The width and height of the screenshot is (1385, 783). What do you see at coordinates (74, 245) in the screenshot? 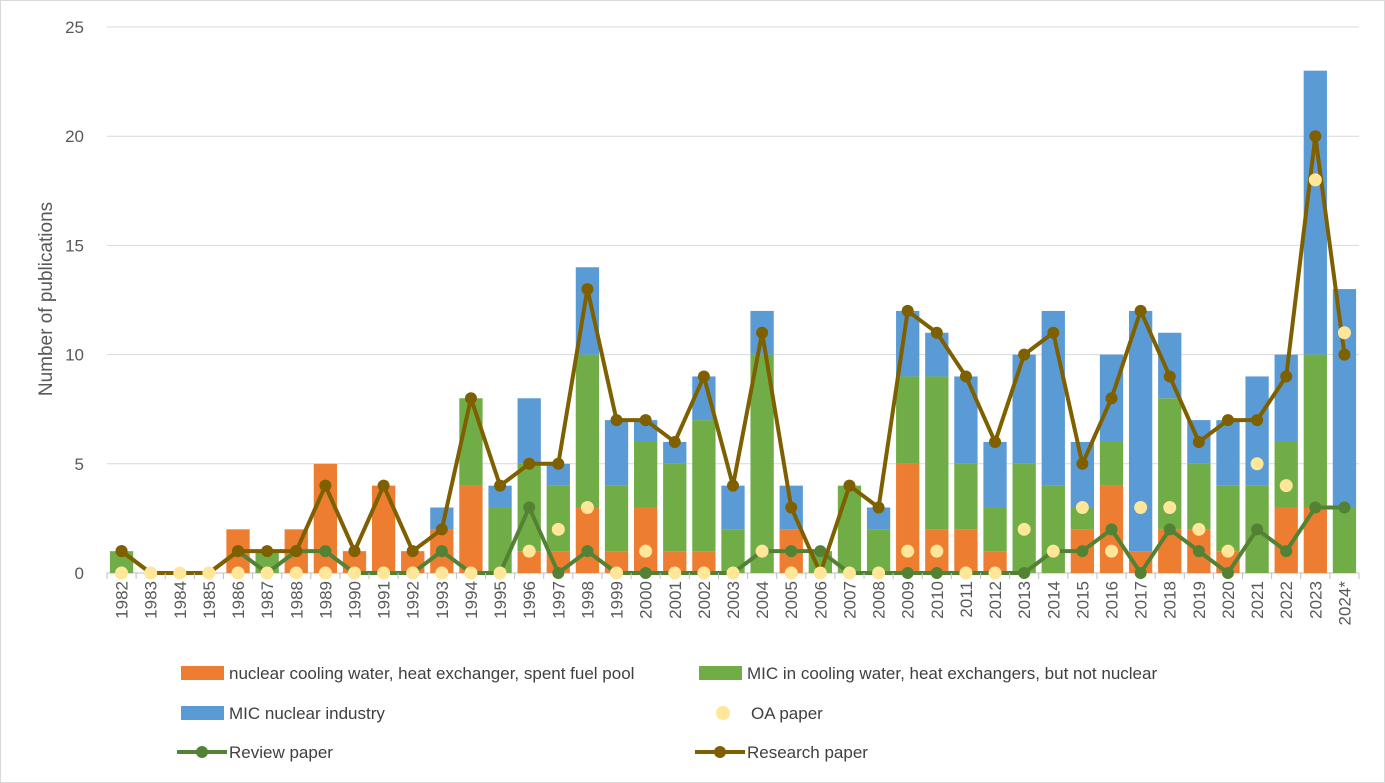
I see `y-tick-label: 15` at bounding box center [74, 245].